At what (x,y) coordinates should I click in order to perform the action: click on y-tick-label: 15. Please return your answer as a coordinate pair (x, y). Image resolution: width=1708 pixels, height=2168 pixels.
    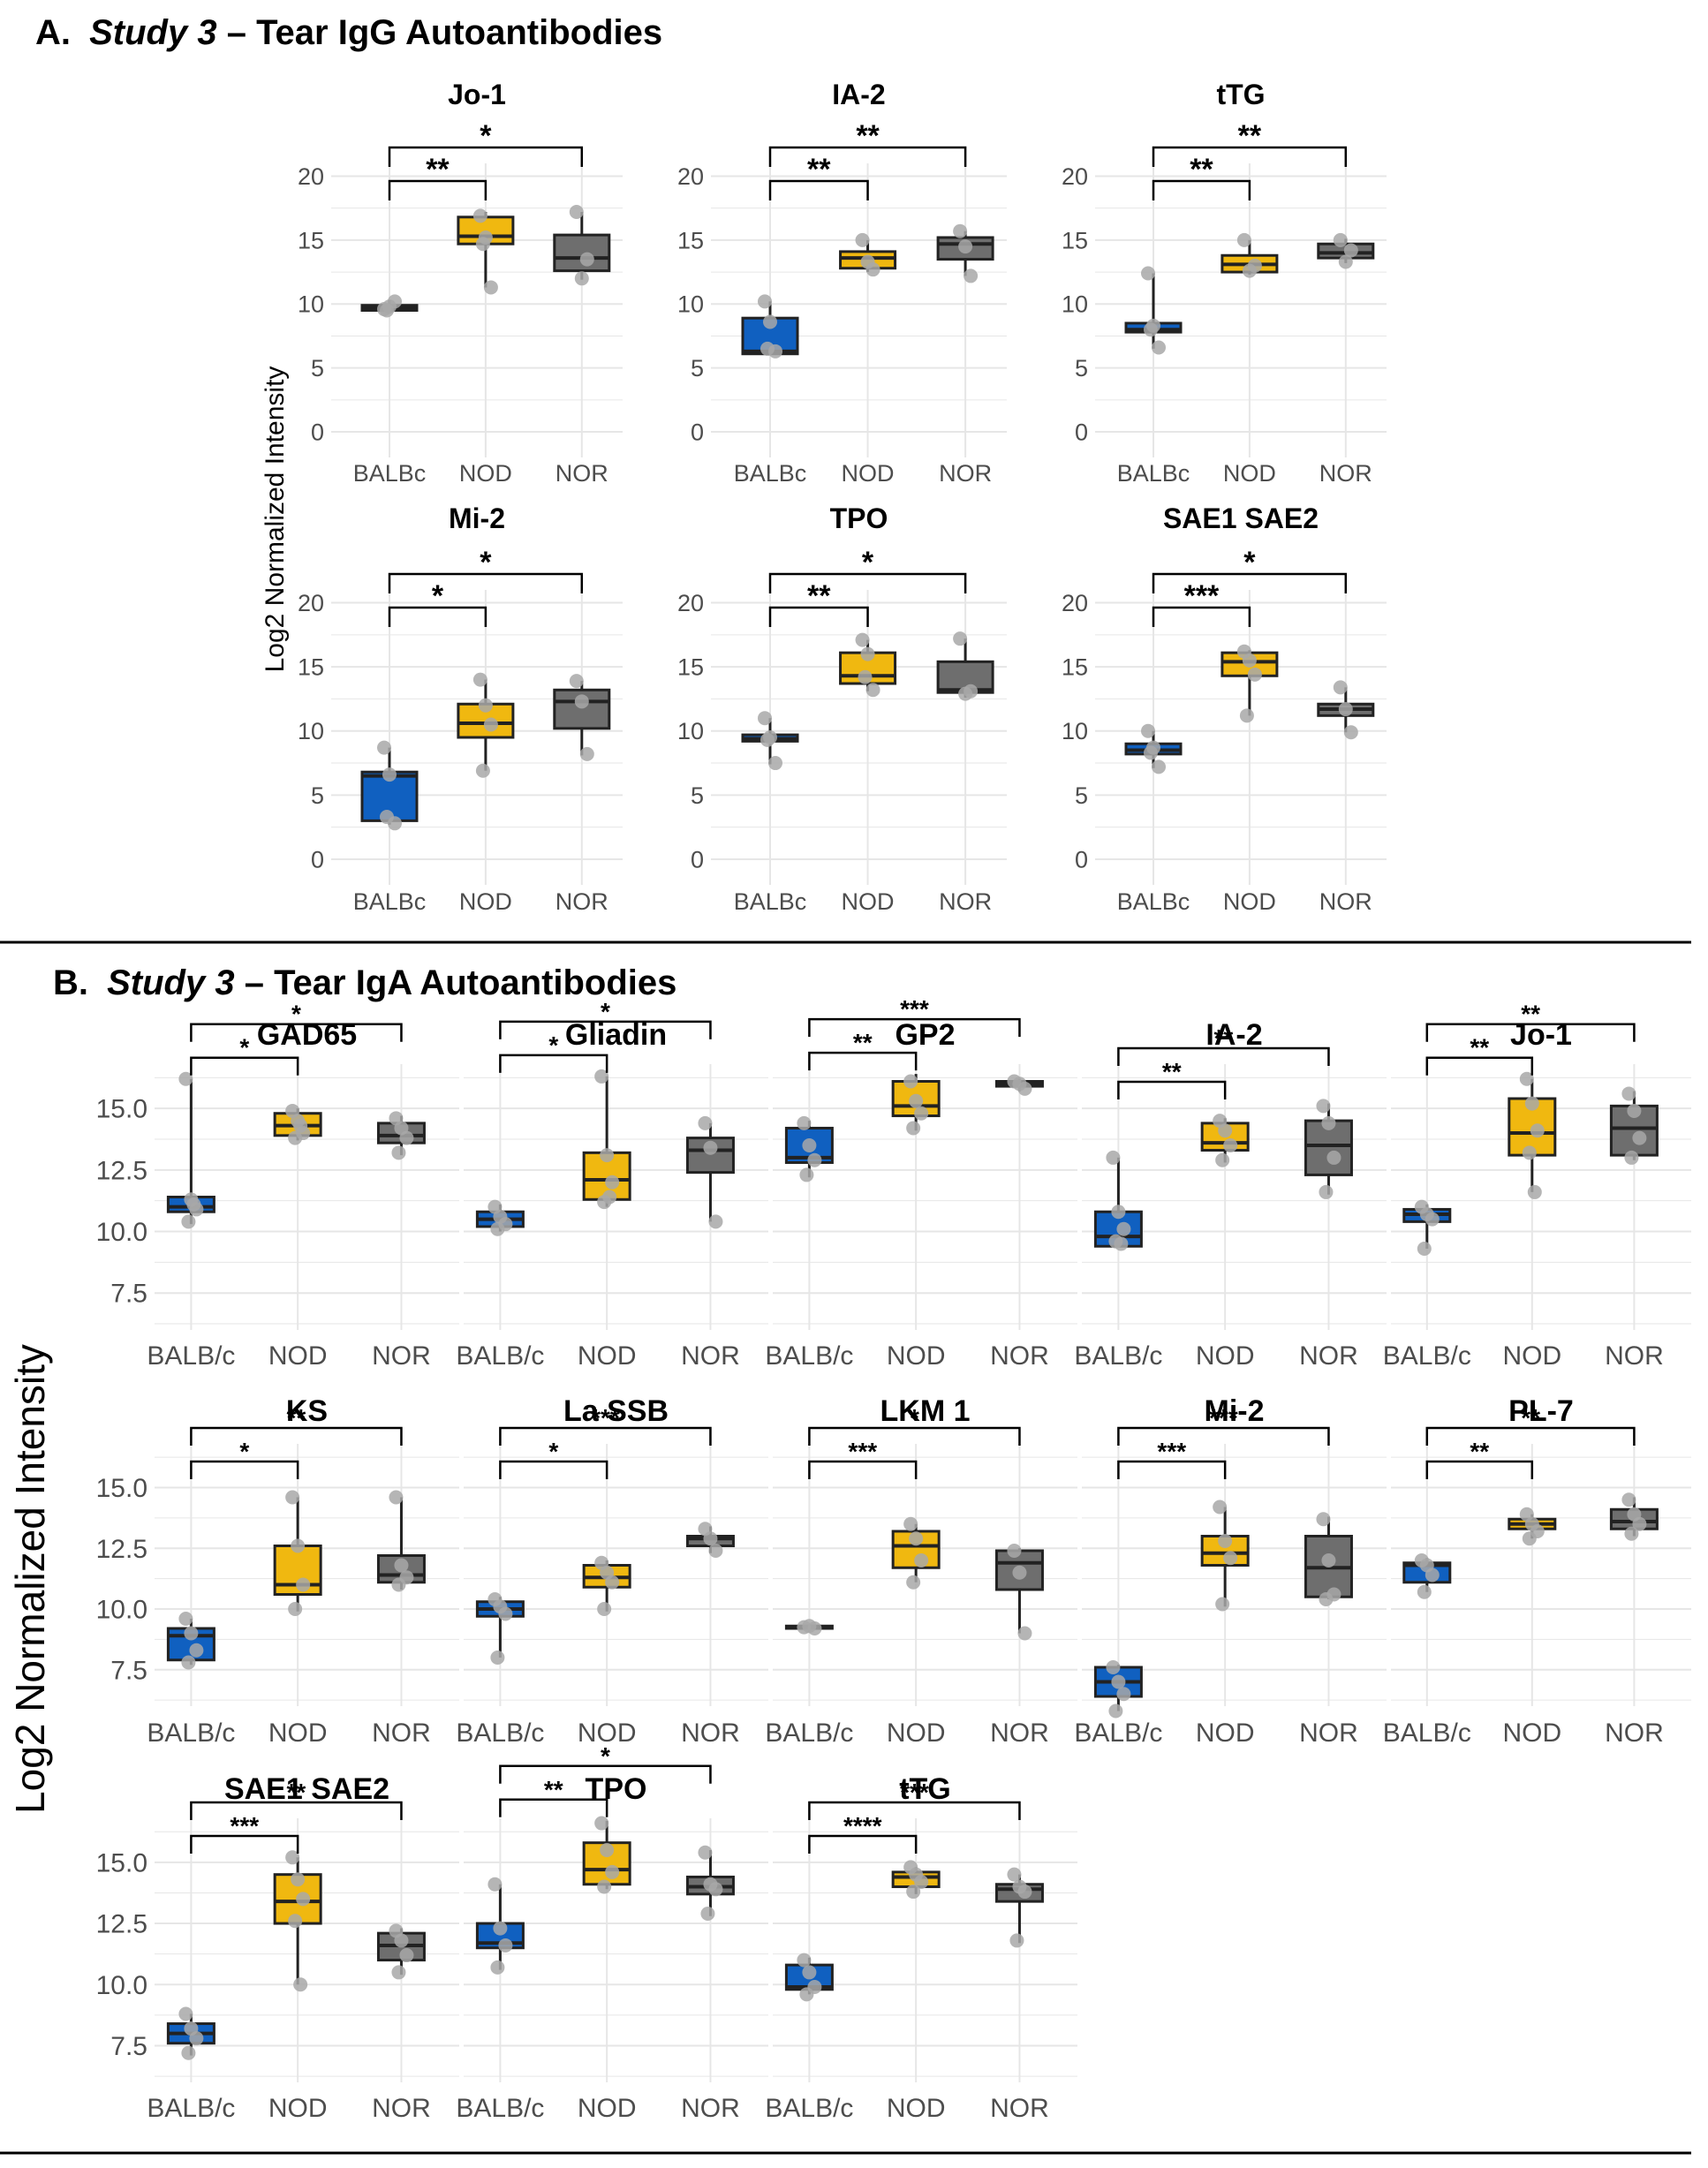
    Looking at the image, I should click on (311, 667).